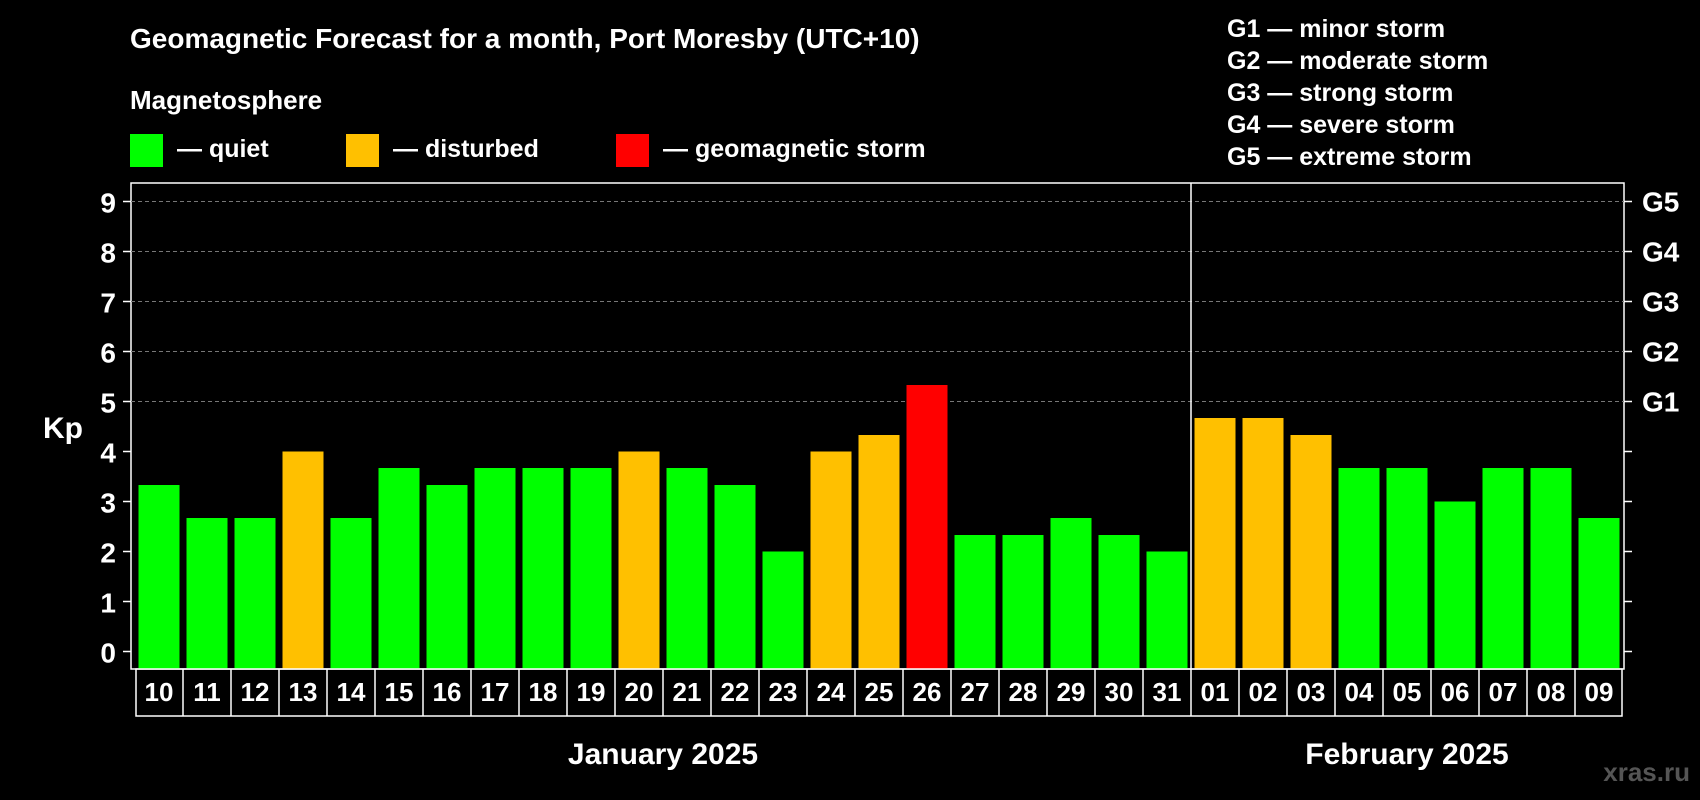 The width and height of the screenshot is (1700, 800). What do you see at coordinates (108, 203) in the screenshot?
I see `y-tick-label-9: 9` at bounding box center [108, 203].